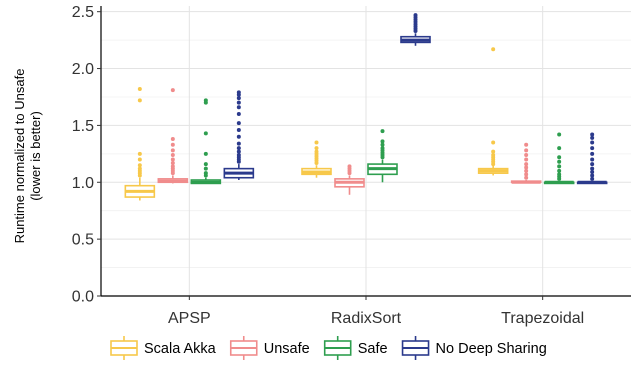  Describe the element at coordinates (349, 179) in the screenshot. I see `box-unsafe-radixsort` at that location.